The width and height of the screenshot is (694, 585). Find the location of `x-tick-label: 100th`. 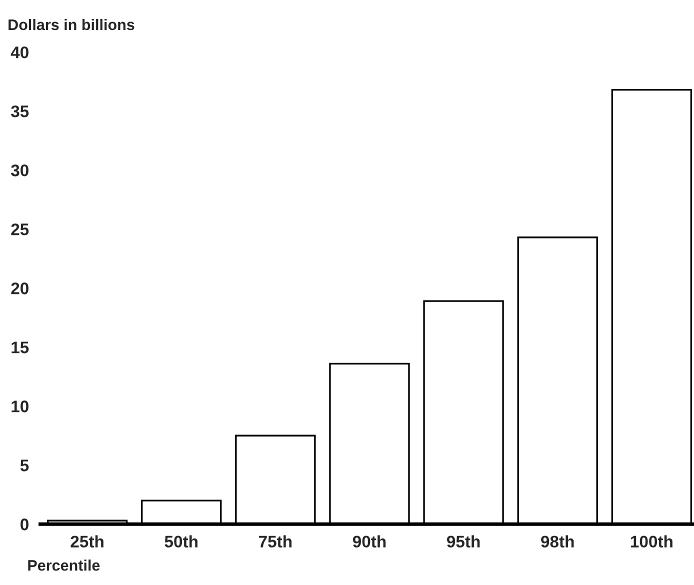

x-tick-label: 100th is located at coordinates (651, 541).